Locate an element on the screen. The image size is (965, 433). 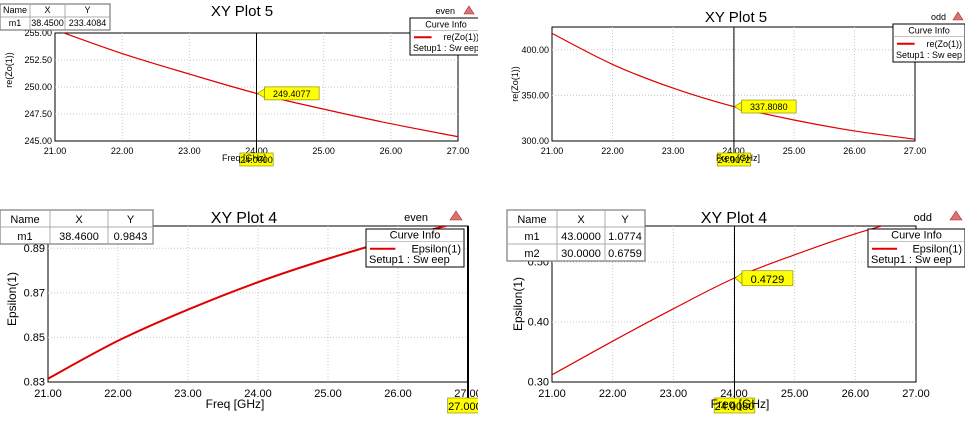
y-tick-label: 255.00 is located at coordinates (38, 33).